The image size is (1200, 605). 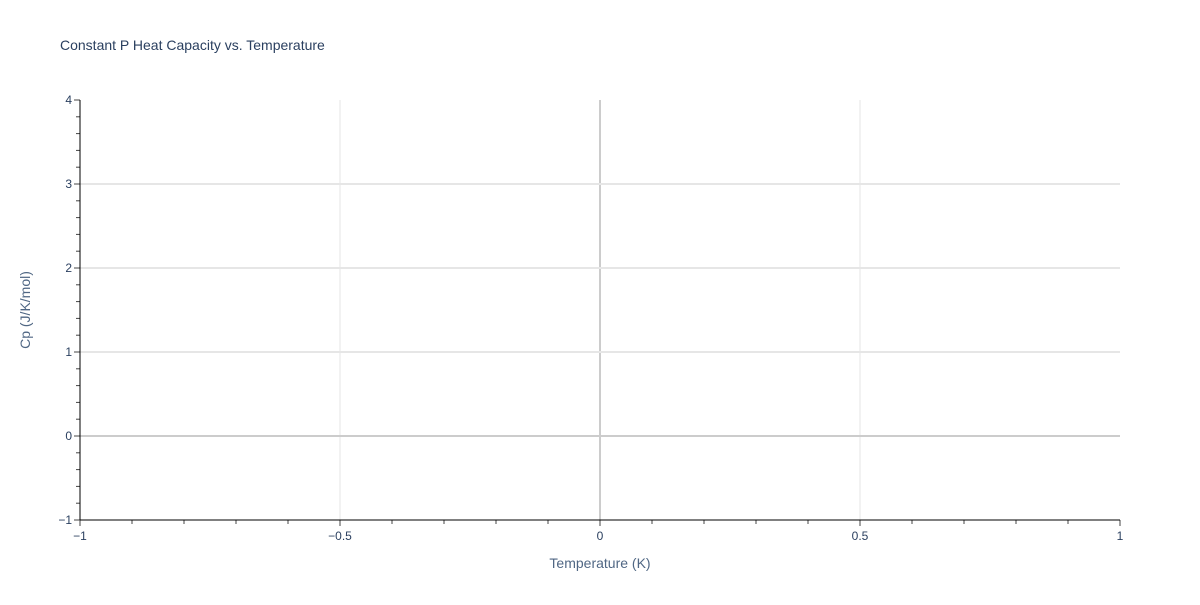 I want to click on x-tick-label: −0.5, so click(x=340, y=536).